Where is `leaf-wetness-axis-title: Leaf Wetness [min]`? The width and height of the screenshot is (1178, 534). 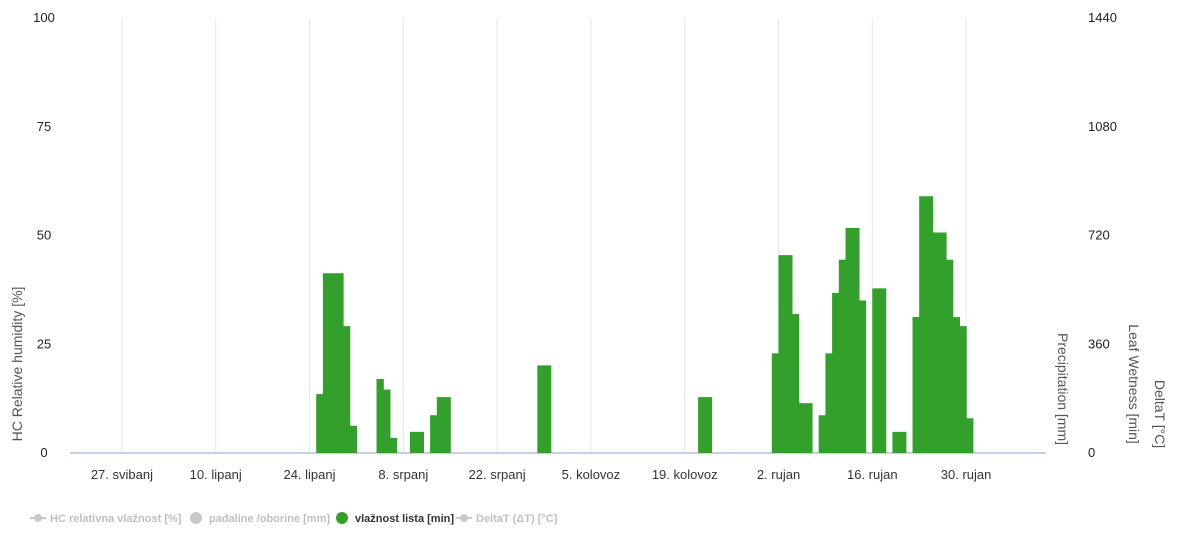 leaf-wetness-axis-title: Leaf Wetness [min] is located at coordinates (1134, 384).